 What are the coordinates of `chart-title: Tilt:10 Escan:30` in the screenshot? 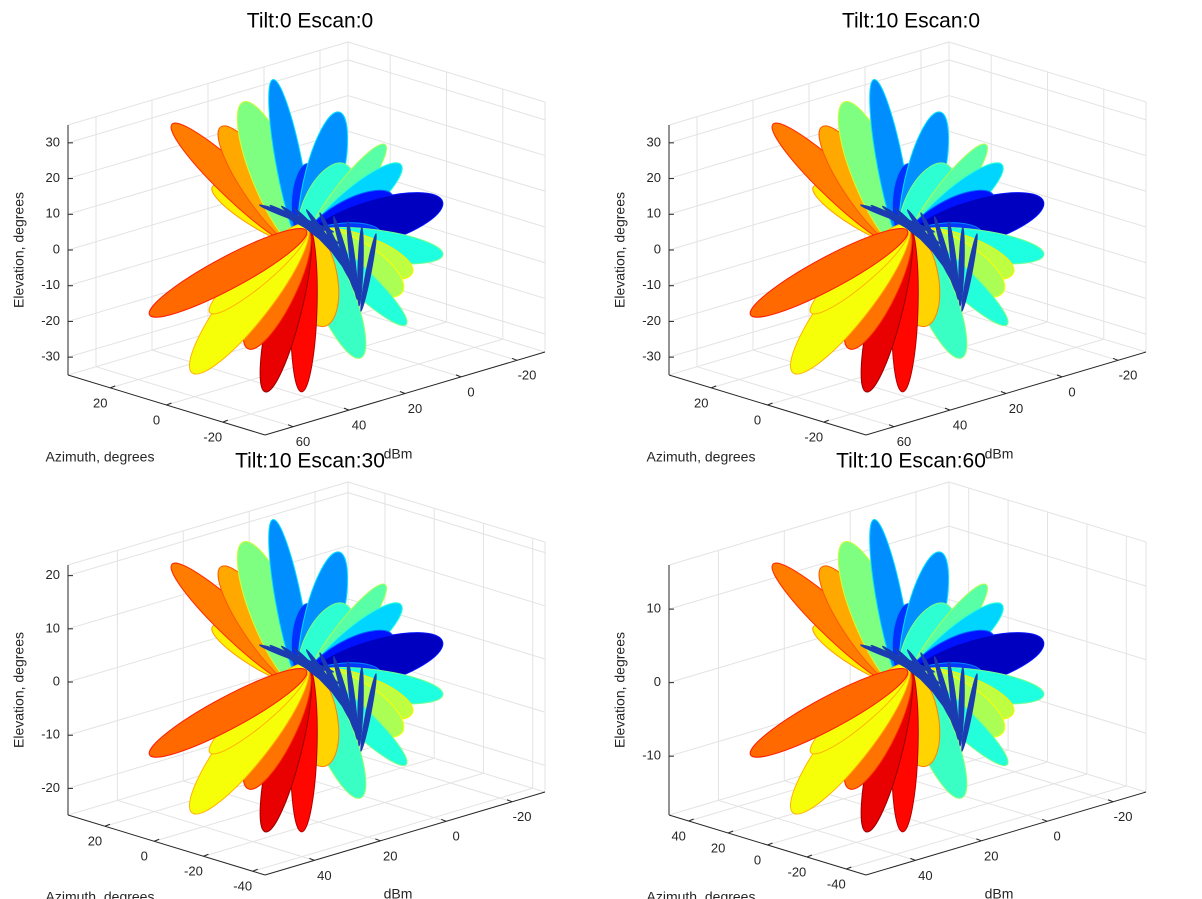 It's located at (310, 461).